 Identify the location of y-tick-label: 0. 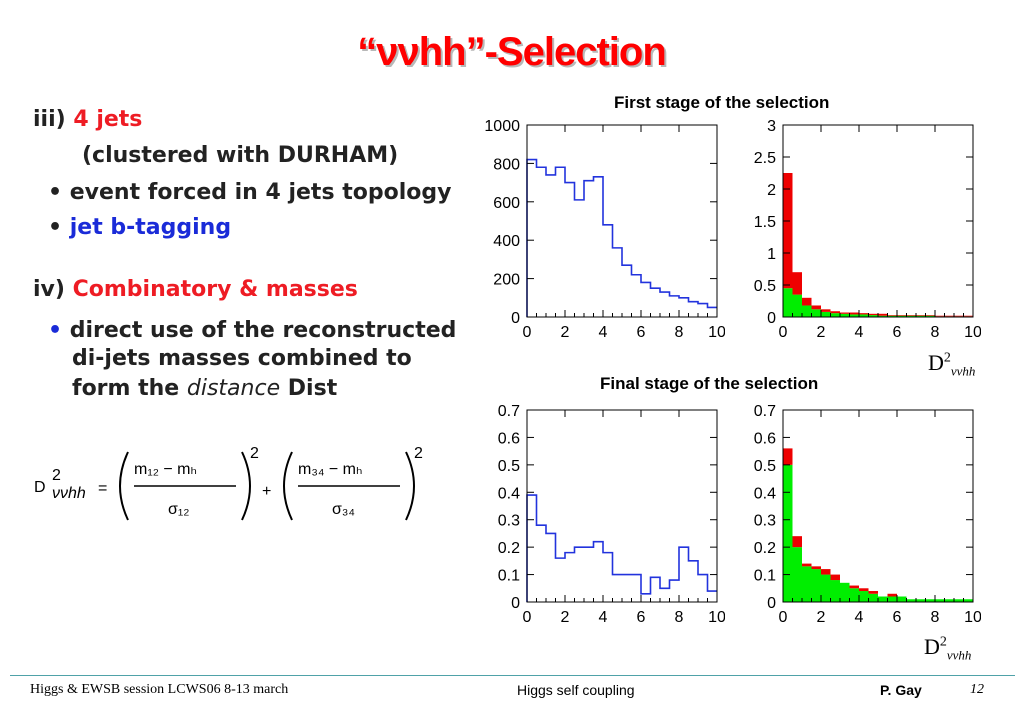
(771, 603).